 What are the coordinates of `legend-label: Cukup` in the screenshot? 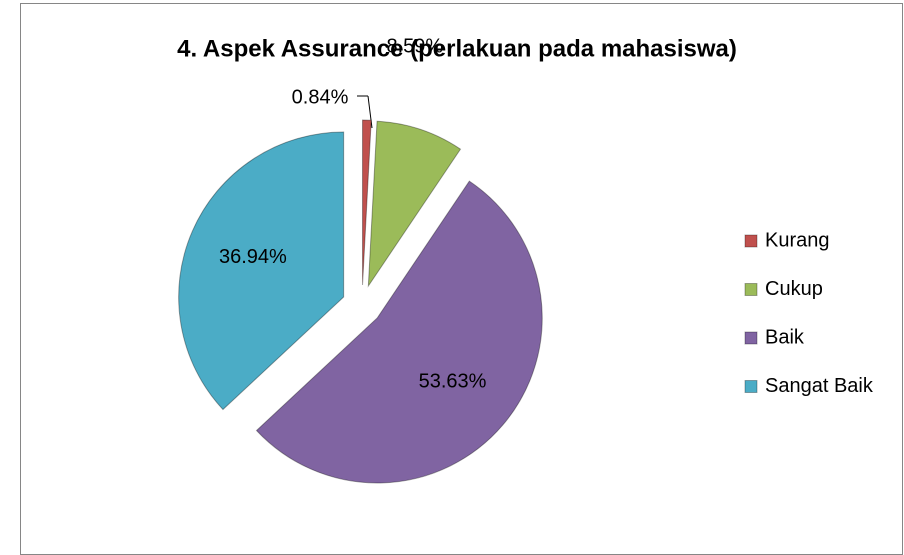 It's located at (794, 289).